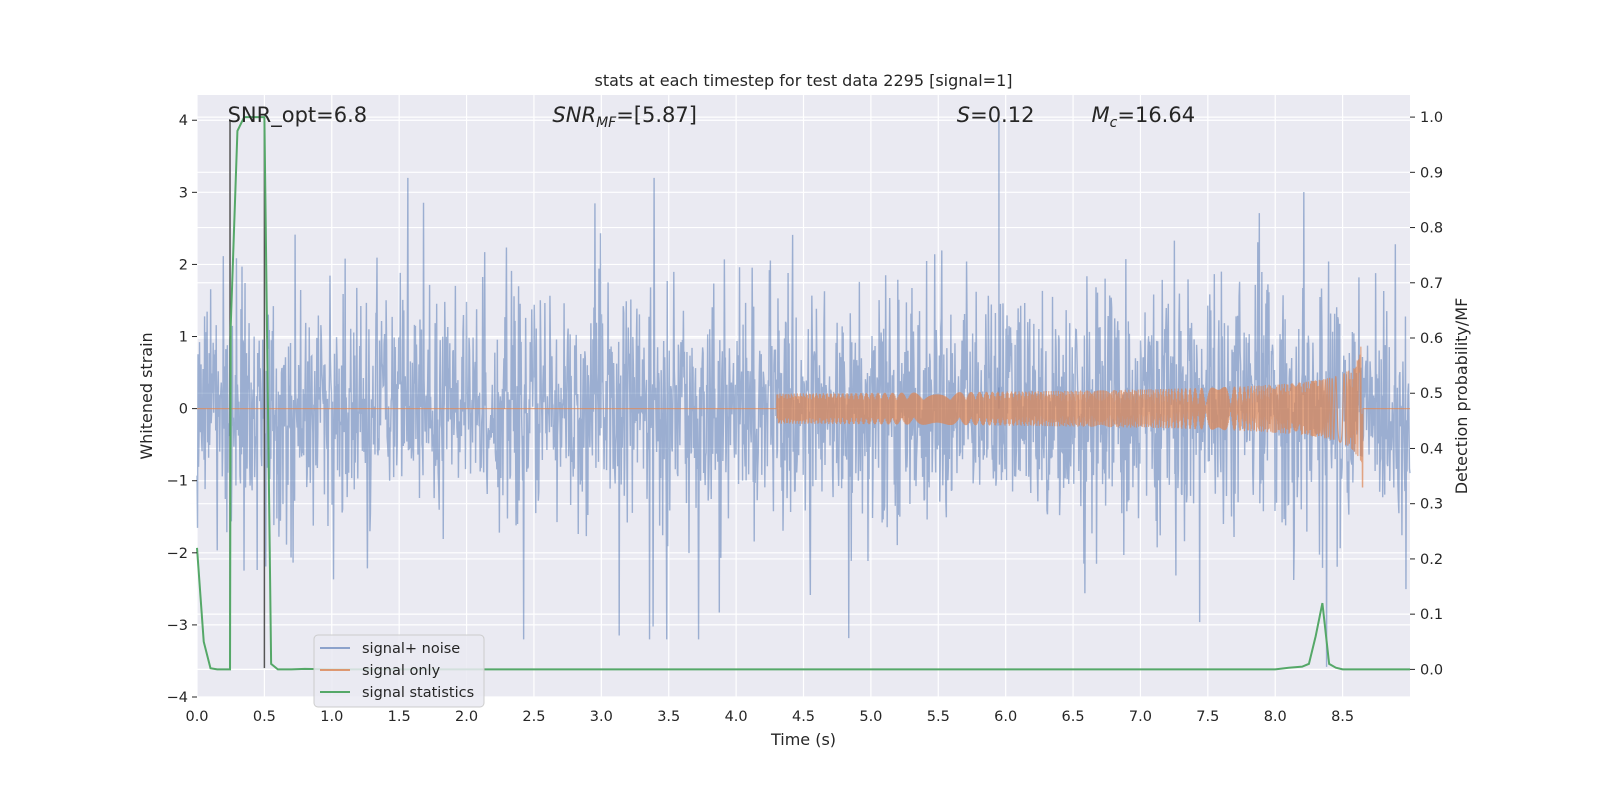 The image size is (1600, 800). Describe the element at coordinates (177, 626) in the screenshot. I see `y-left-tick-label: −3` at that location.